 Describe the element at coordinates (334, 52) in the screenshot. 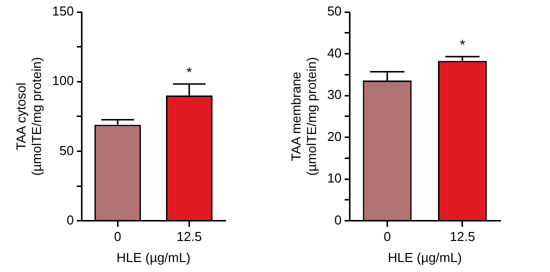

I see `y-tick-label: 40` at that location.